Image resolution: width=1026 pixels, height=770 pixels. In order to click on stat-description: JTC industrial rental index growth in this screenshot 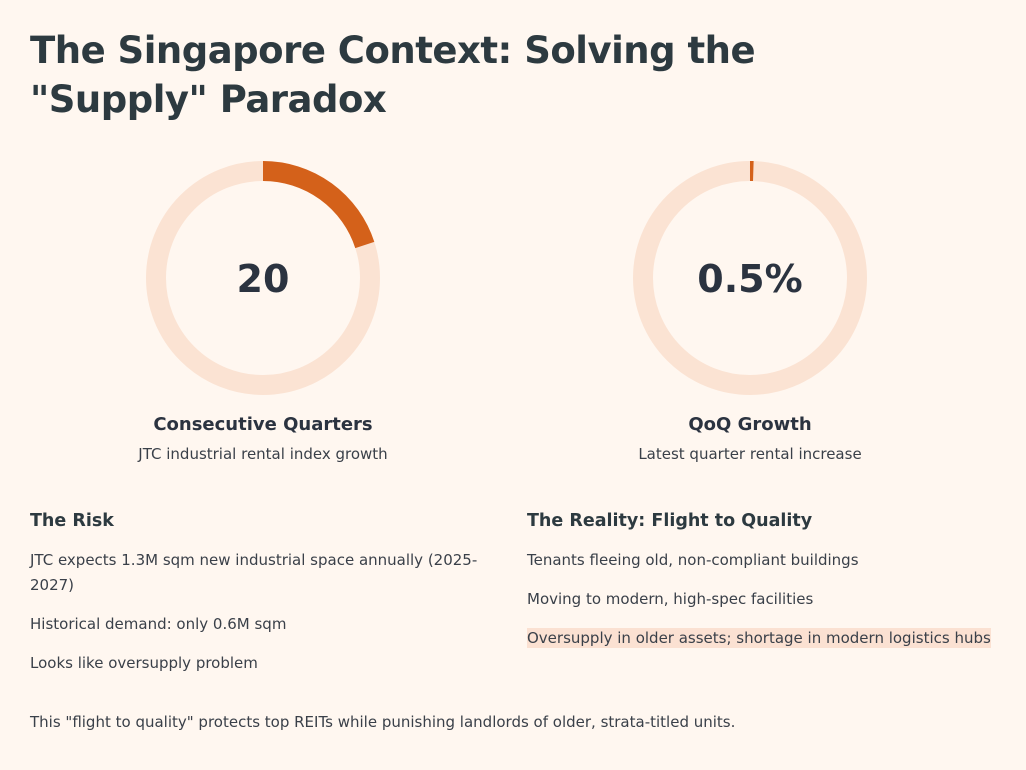, I will do `click(263, 454)`.